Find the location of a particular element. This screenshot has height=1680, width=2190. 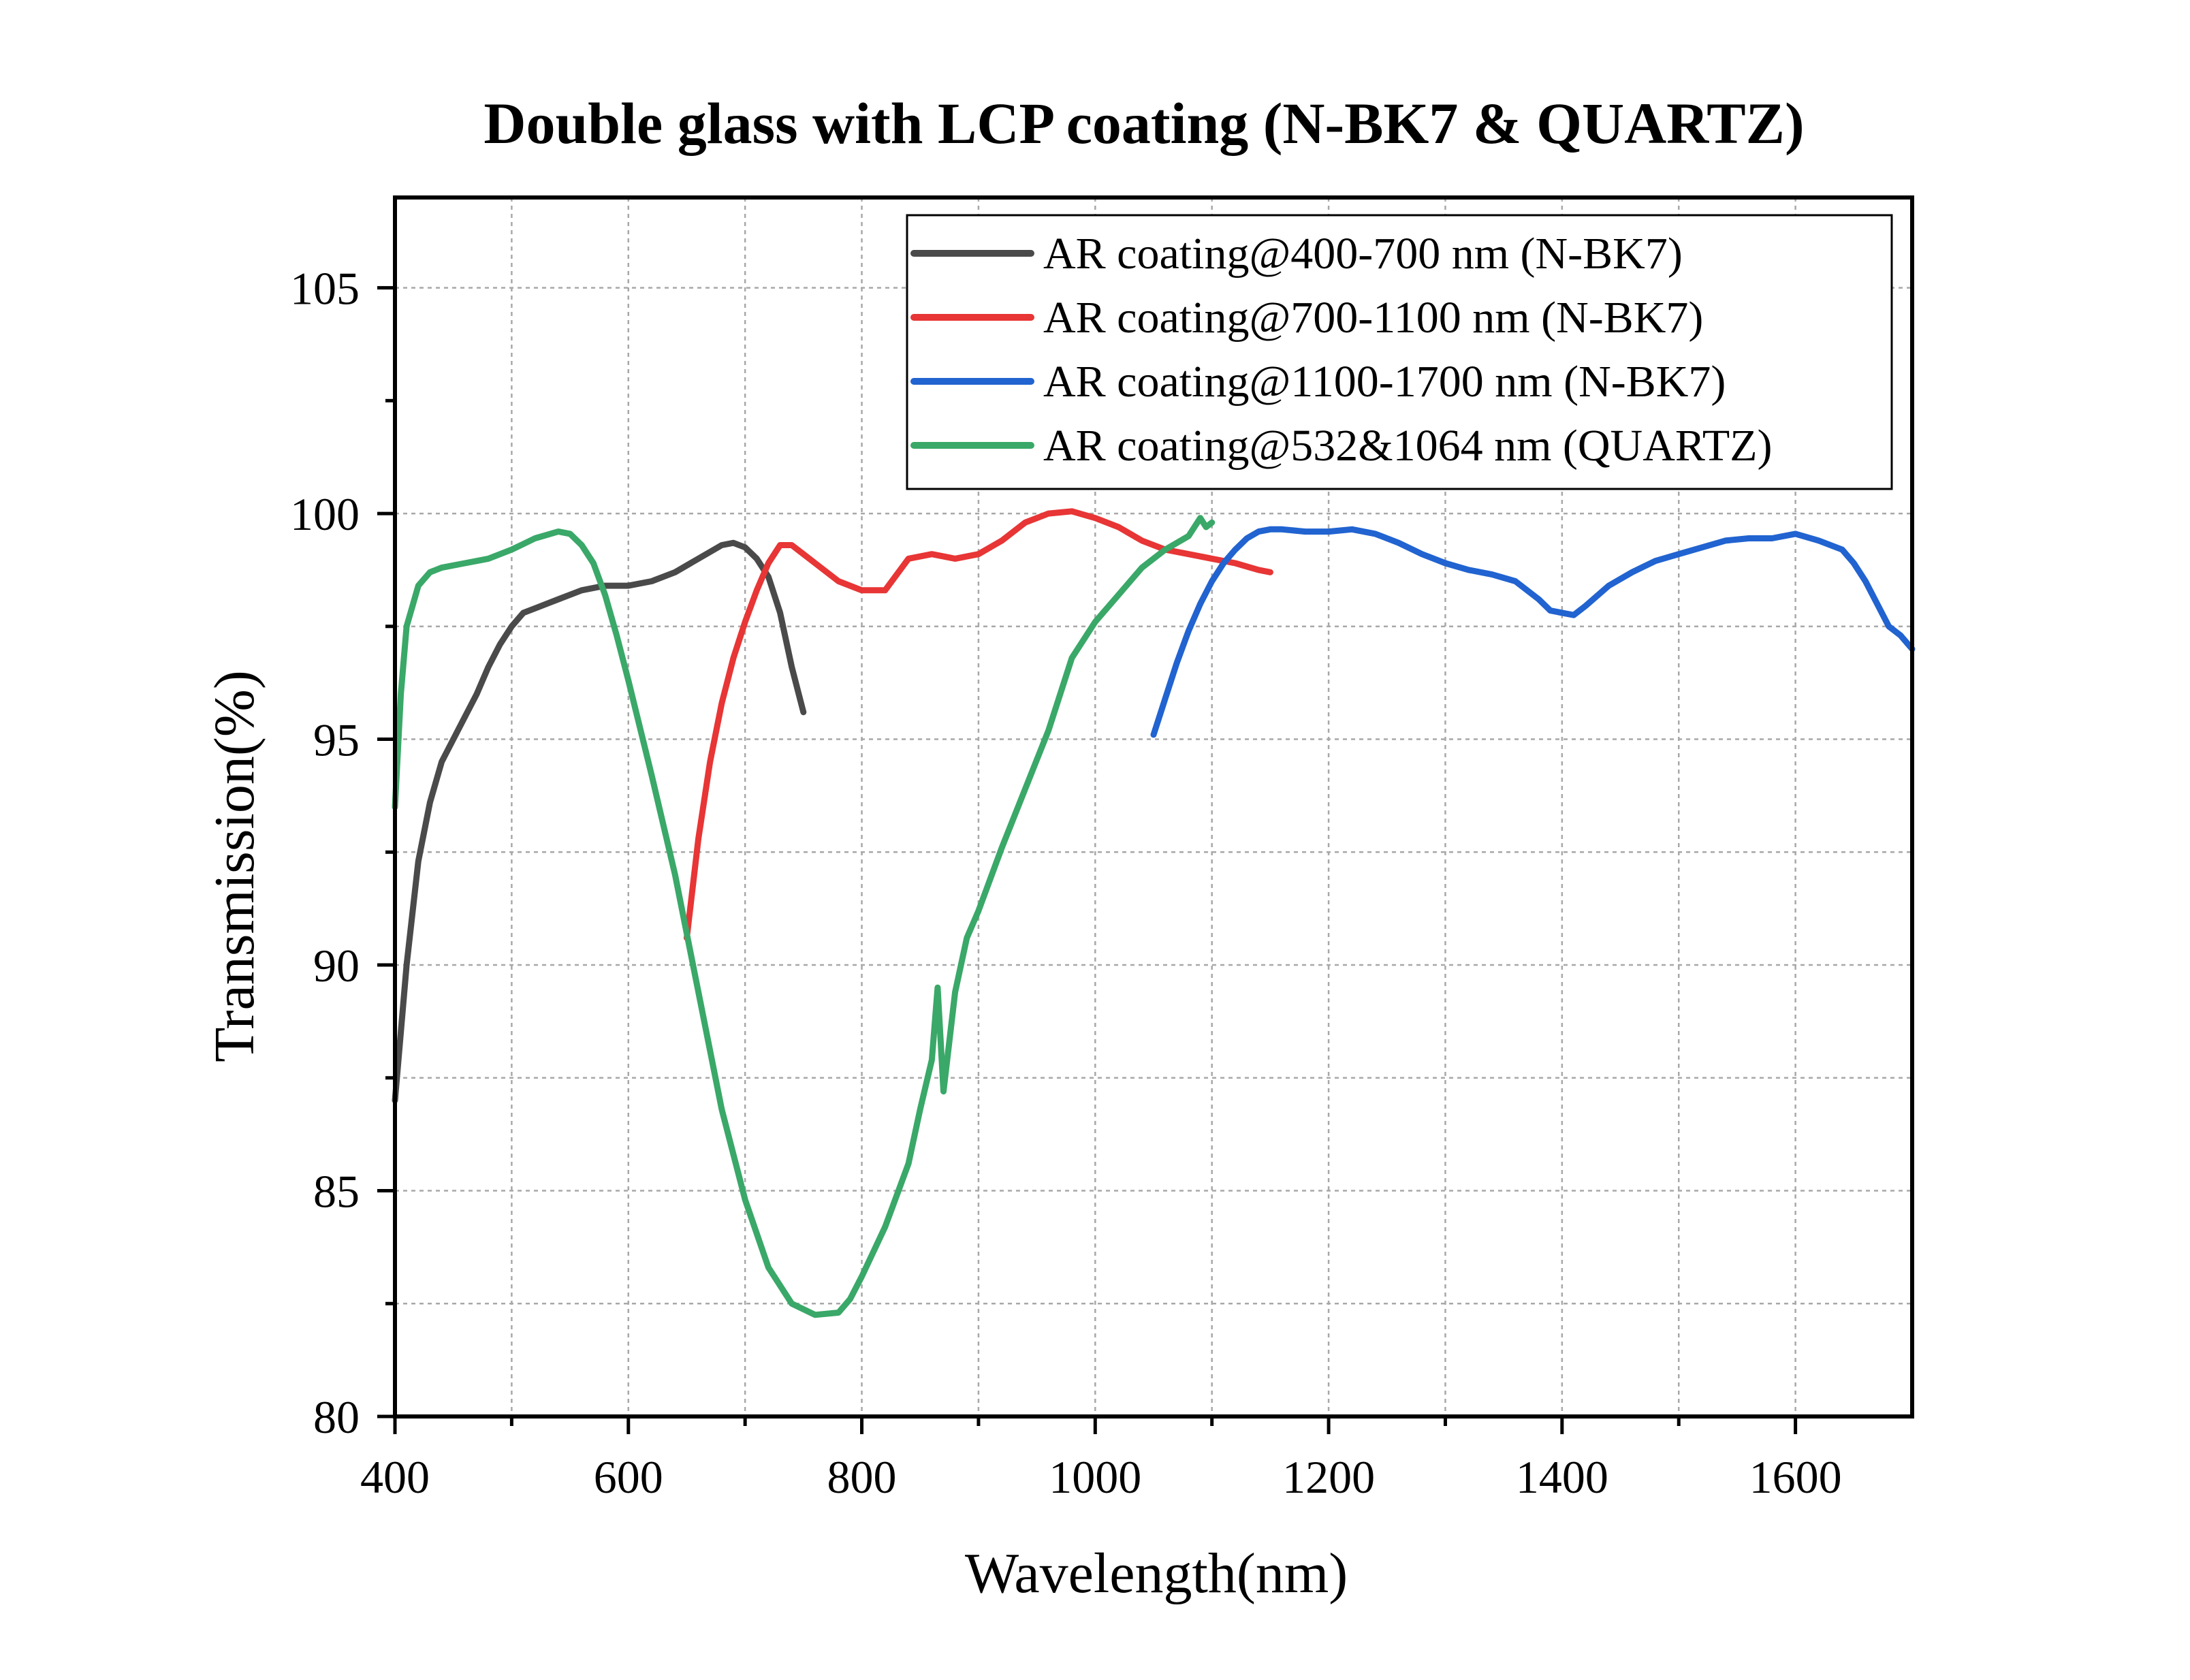

legend-box is located at coordinates (1399, 352).